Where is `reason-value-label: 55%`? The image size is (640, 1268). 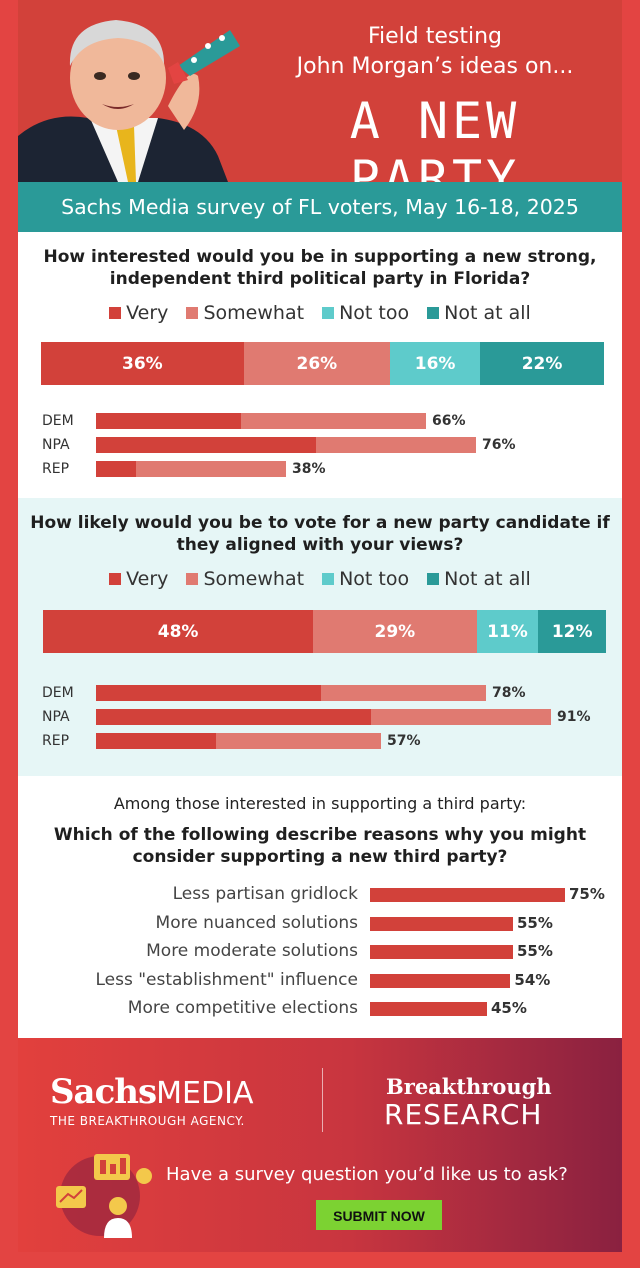
reason-value-label: 55% is located at coordinates (535, 951).